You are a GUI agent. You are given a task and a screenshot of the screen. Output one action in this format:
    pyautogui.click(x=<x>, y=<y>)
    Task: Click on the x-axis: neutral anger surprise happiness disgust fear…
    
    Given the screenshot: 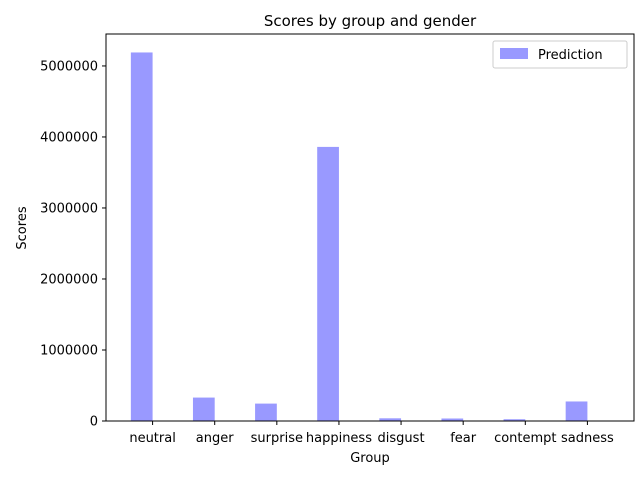 What is the action you would take?
    pyautogui.click(x=371, y=433)
    